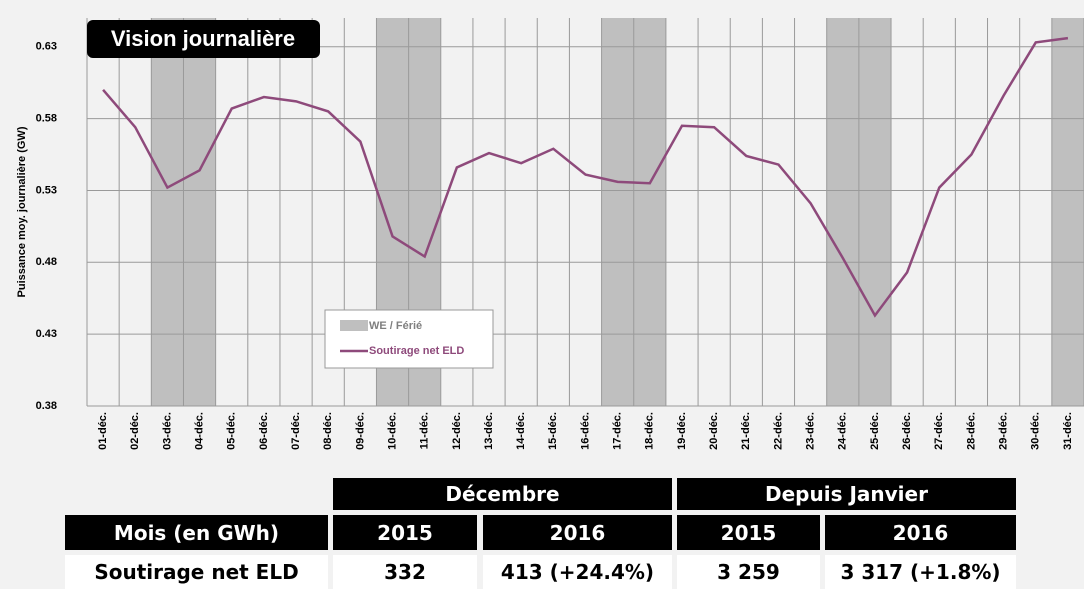 Image resolution: width=1084 pixels, height=589 pixels. What do you see at coordinates (103, 431) in the screenshot?
I see `x-tick-label: 01-déc.` at bounding box center [103, 431].